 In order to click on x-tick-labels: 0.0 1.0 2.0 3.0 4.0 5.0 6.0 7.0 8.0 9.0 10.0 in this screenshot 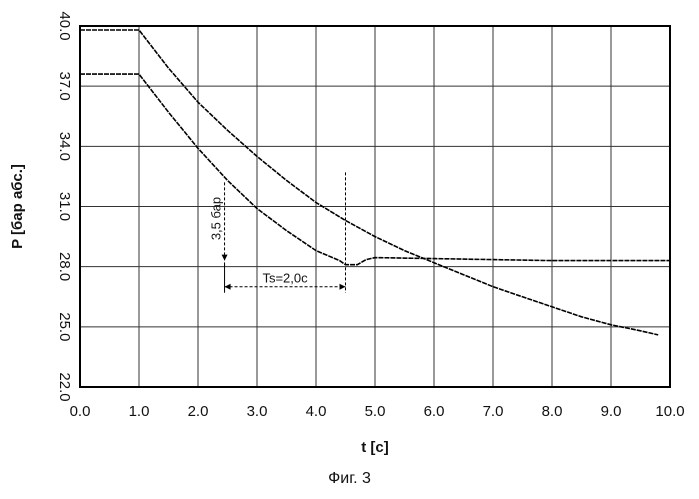, I will do `click(377, 411)`.